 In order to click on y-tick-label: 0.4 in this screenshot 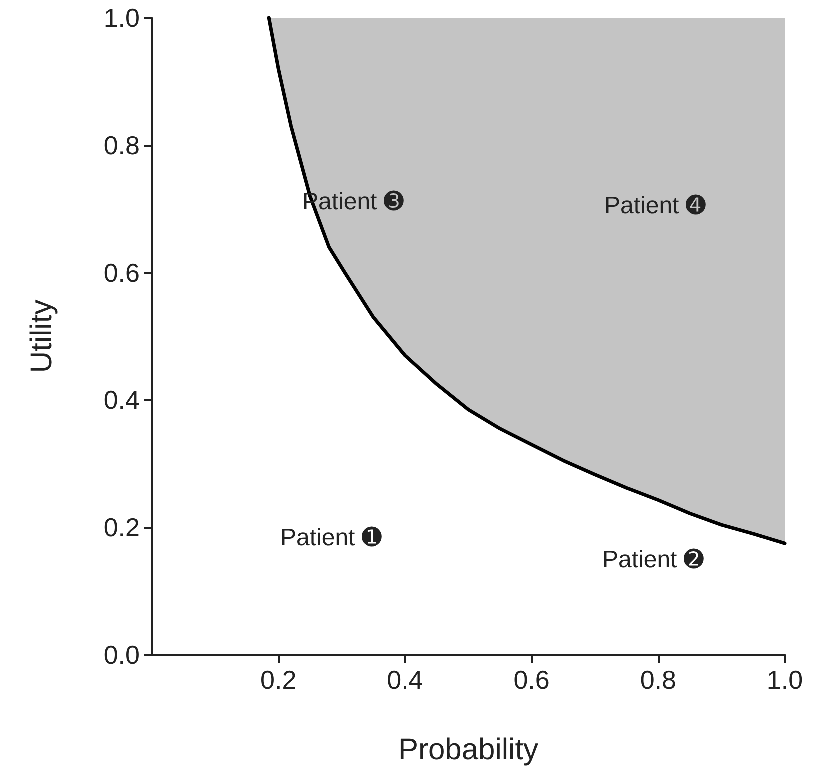, I will do `click(122, 400)`.